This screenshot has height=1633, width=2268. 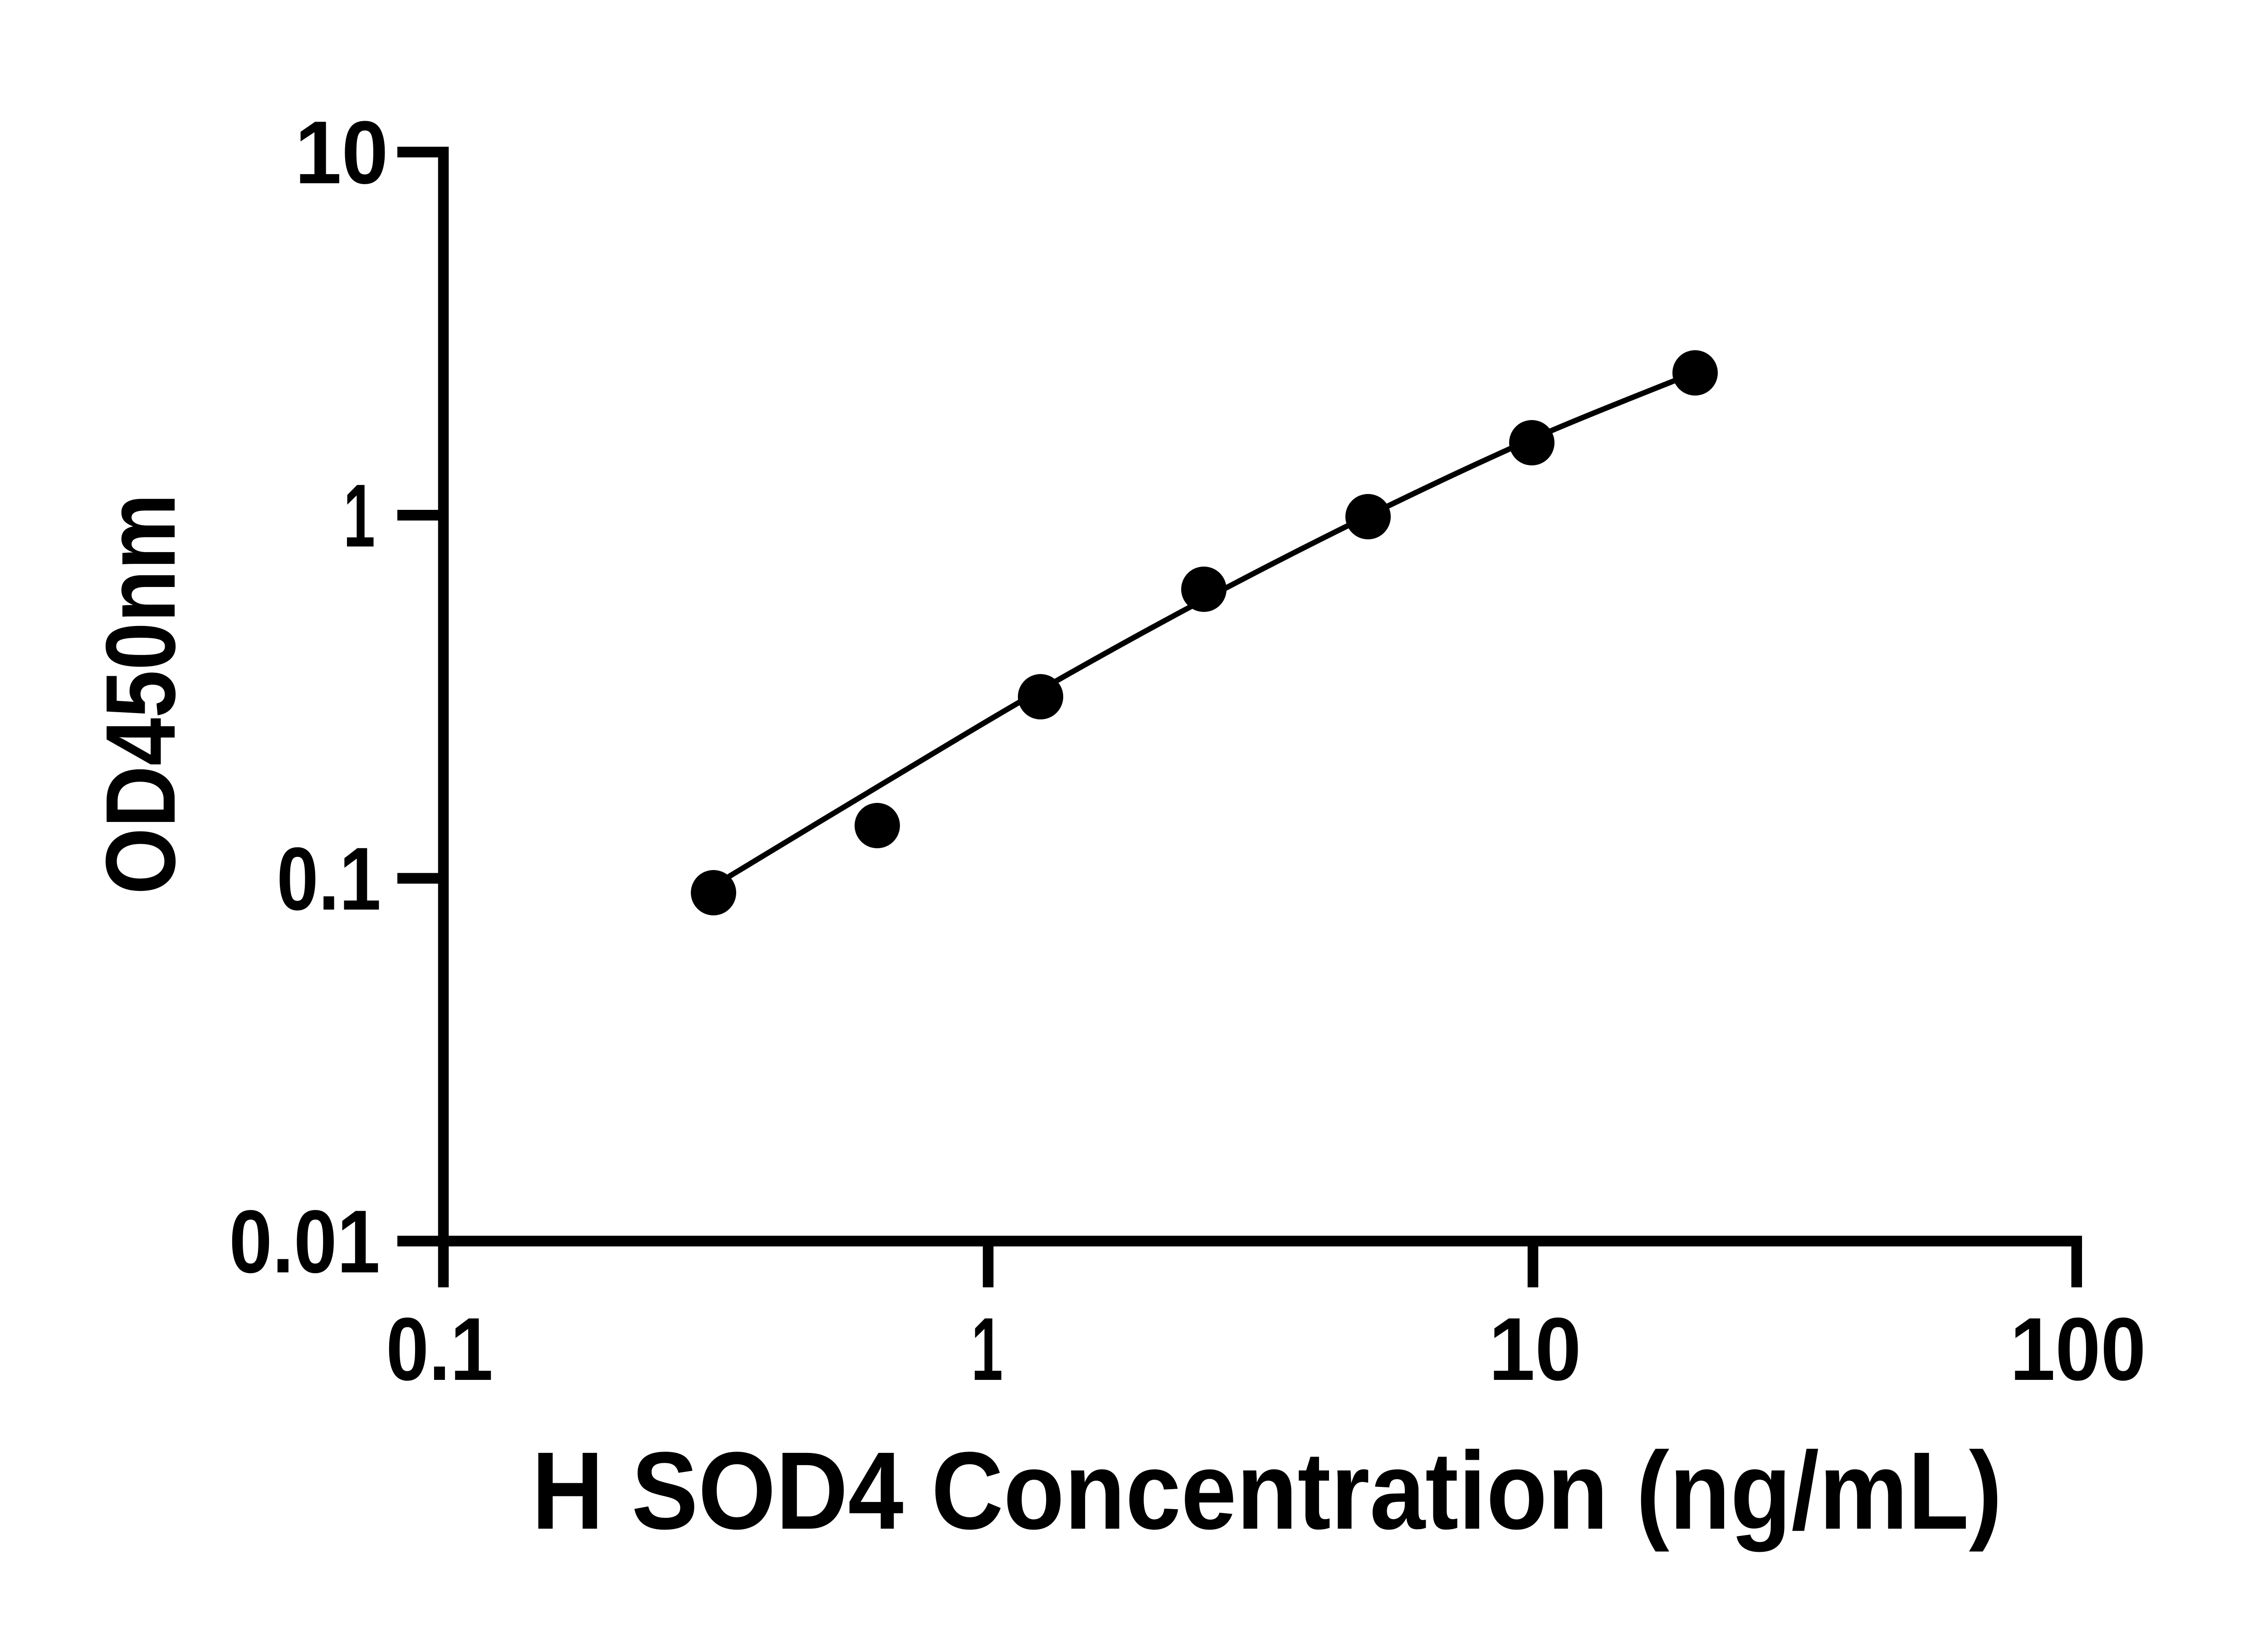 What do you see at coordinates (304, 1241) in the screenshot?
I see `svg-text: 0.01` at bounding box center [304, 1241].